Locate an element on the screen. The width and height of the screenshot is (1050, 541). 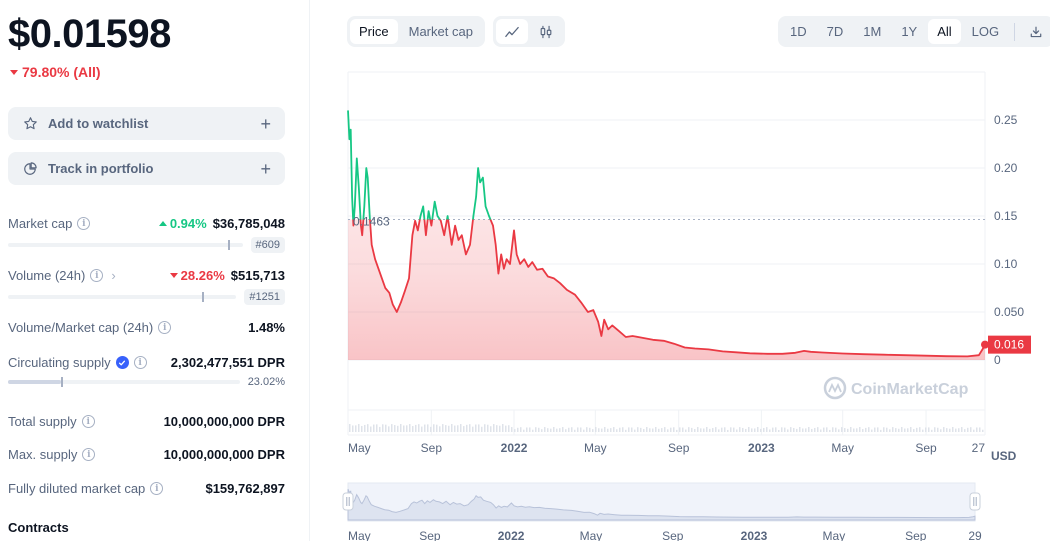
range-navigator: May Sep 2022 May Sep 2023 May Sep 29 is located at coordinates (662, 511).